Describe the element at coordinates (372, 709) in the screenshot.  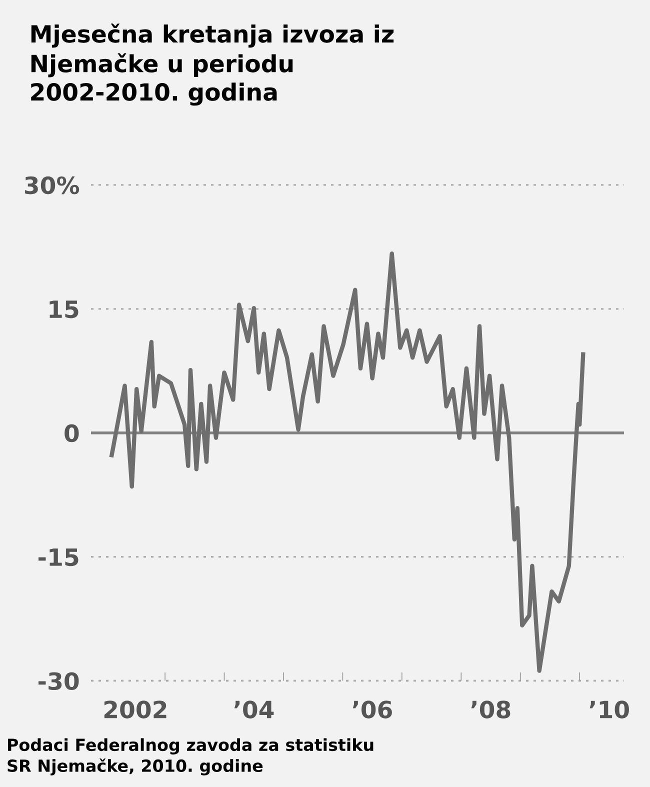
I see `x-tick-label: ’06` at that location.